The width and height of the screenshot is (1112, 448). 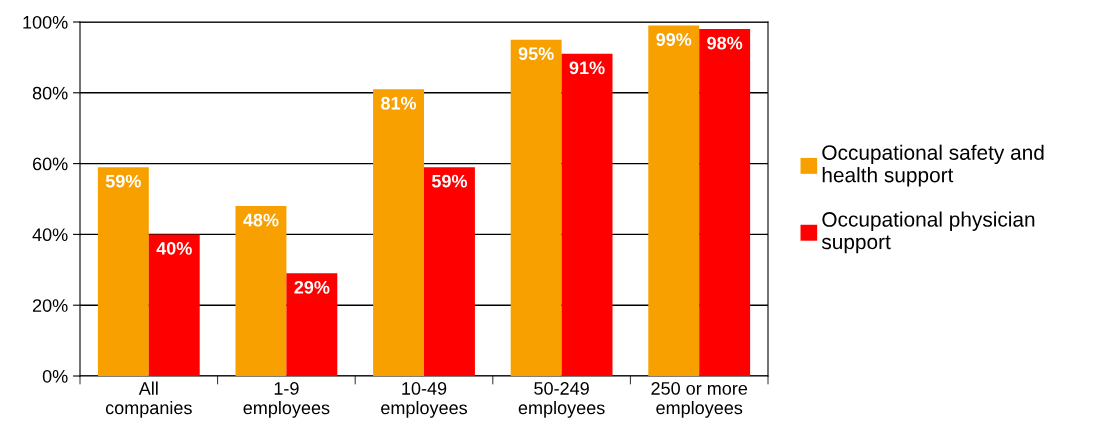 What do you see at coordinates (399, 103) in the screenshot?
I see `data-label: 81%` at bounding box center [399, 103].